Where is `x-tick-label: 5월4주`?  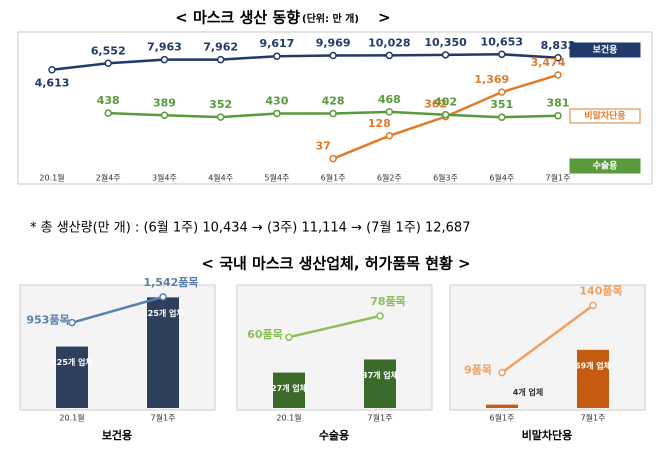 x-tick-label: 5월4주 is located at coordinates (276, 178).